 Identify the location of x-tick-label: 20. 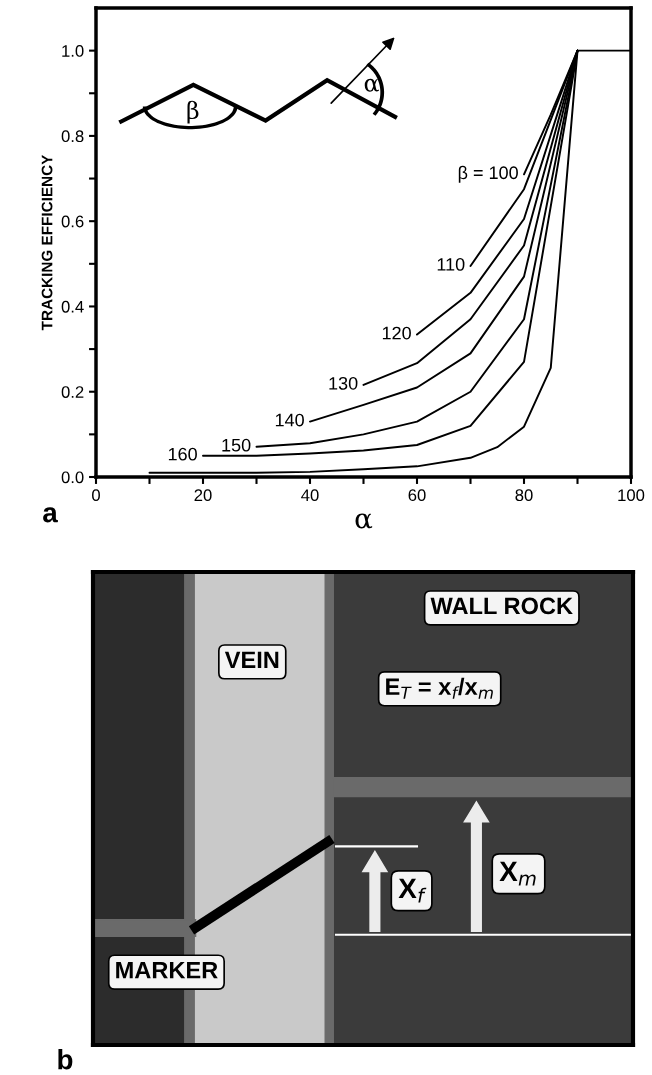
(203, 495).